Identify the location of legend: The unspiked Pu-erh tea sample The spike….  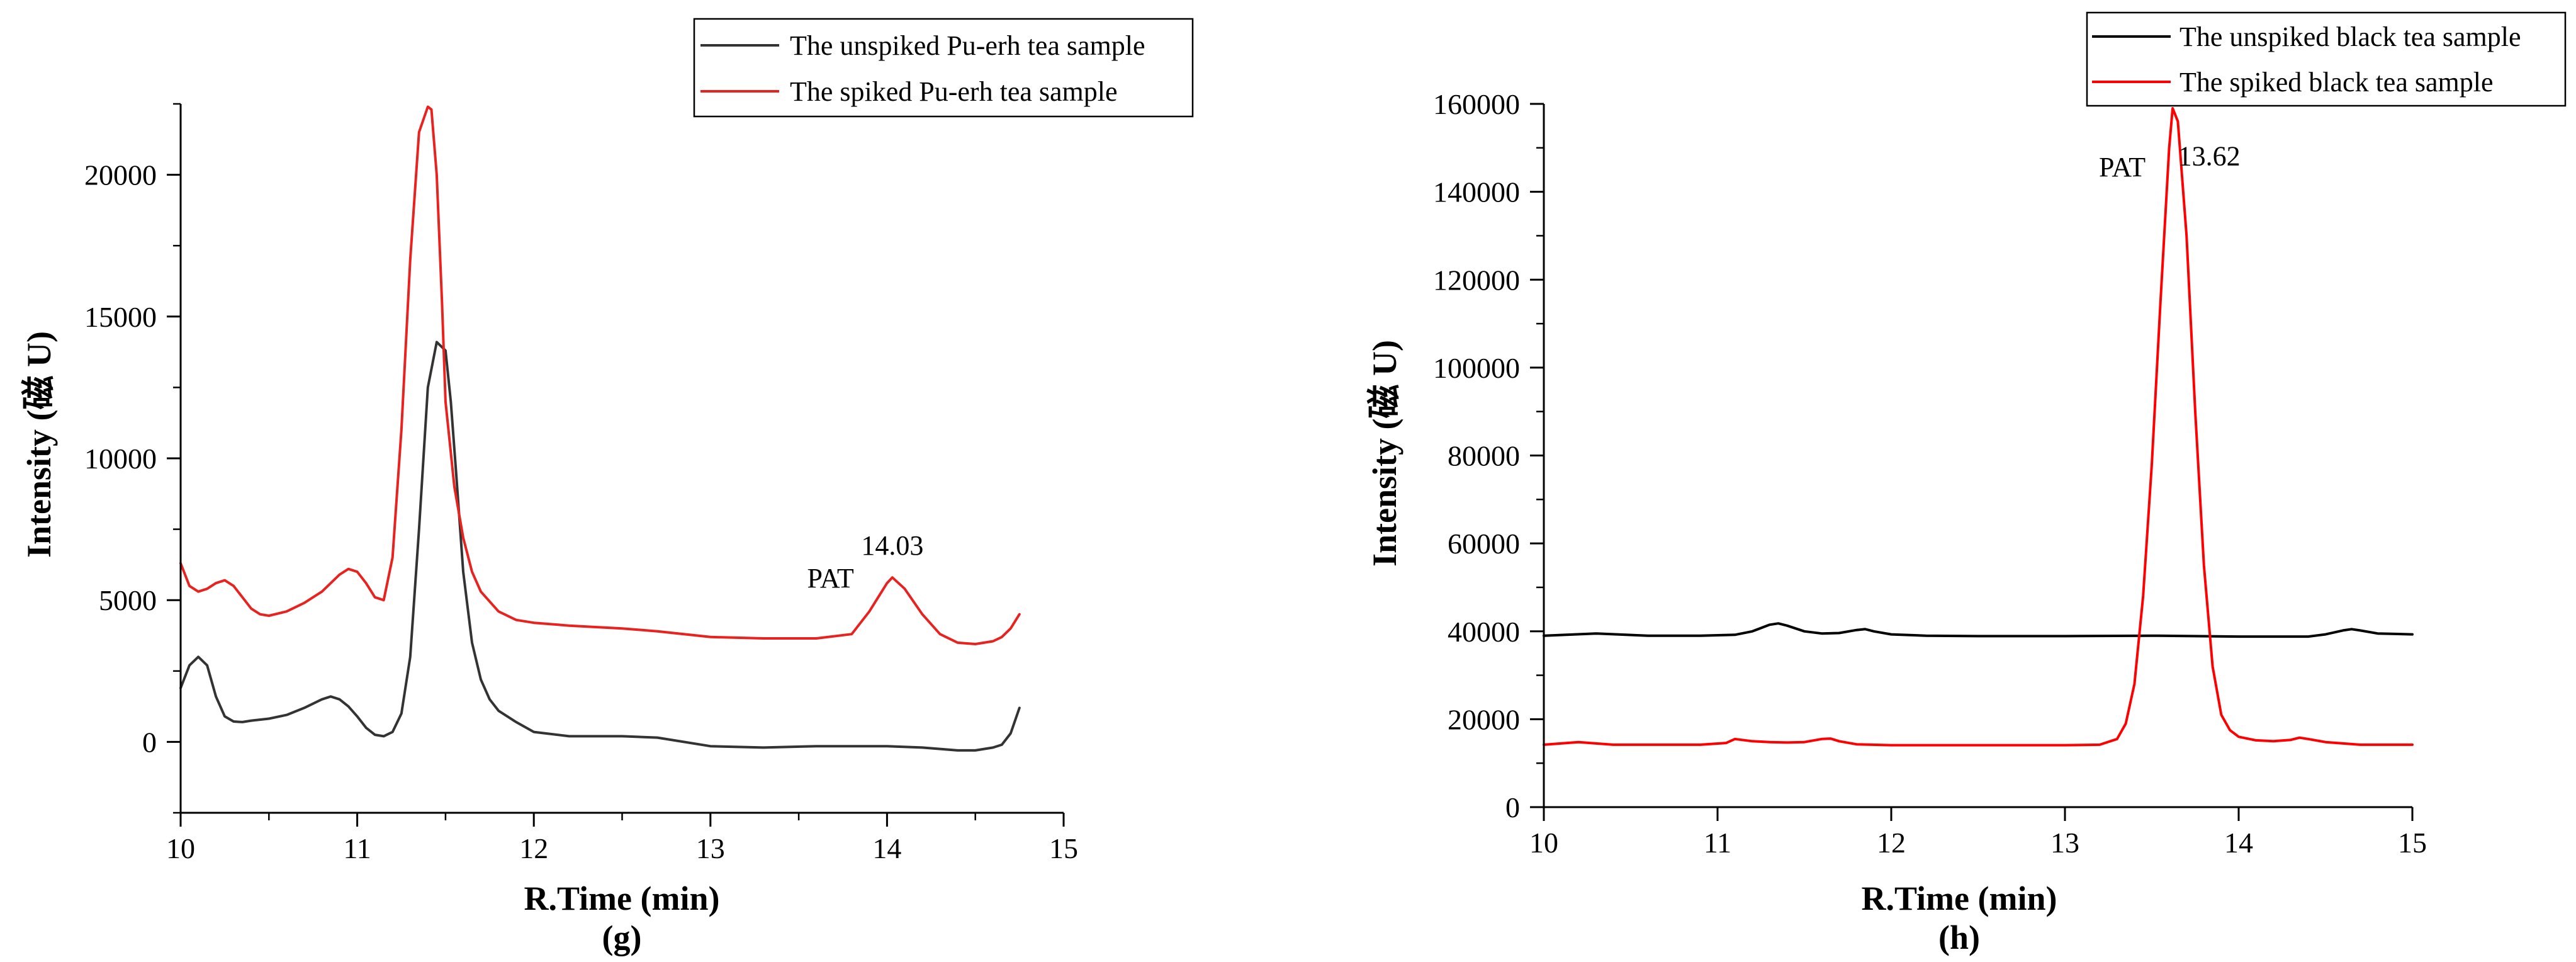
(943, 68).